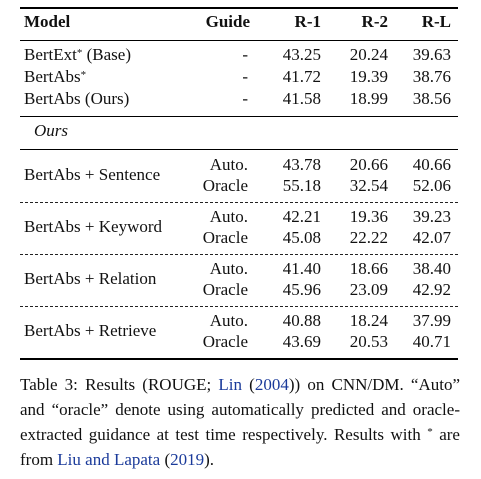 The height and width of the screenshot is (479, 481). What do you see at coordinates (239, 149) in the screenshot?
I see `section-rule` at bounding box center [239, 149].